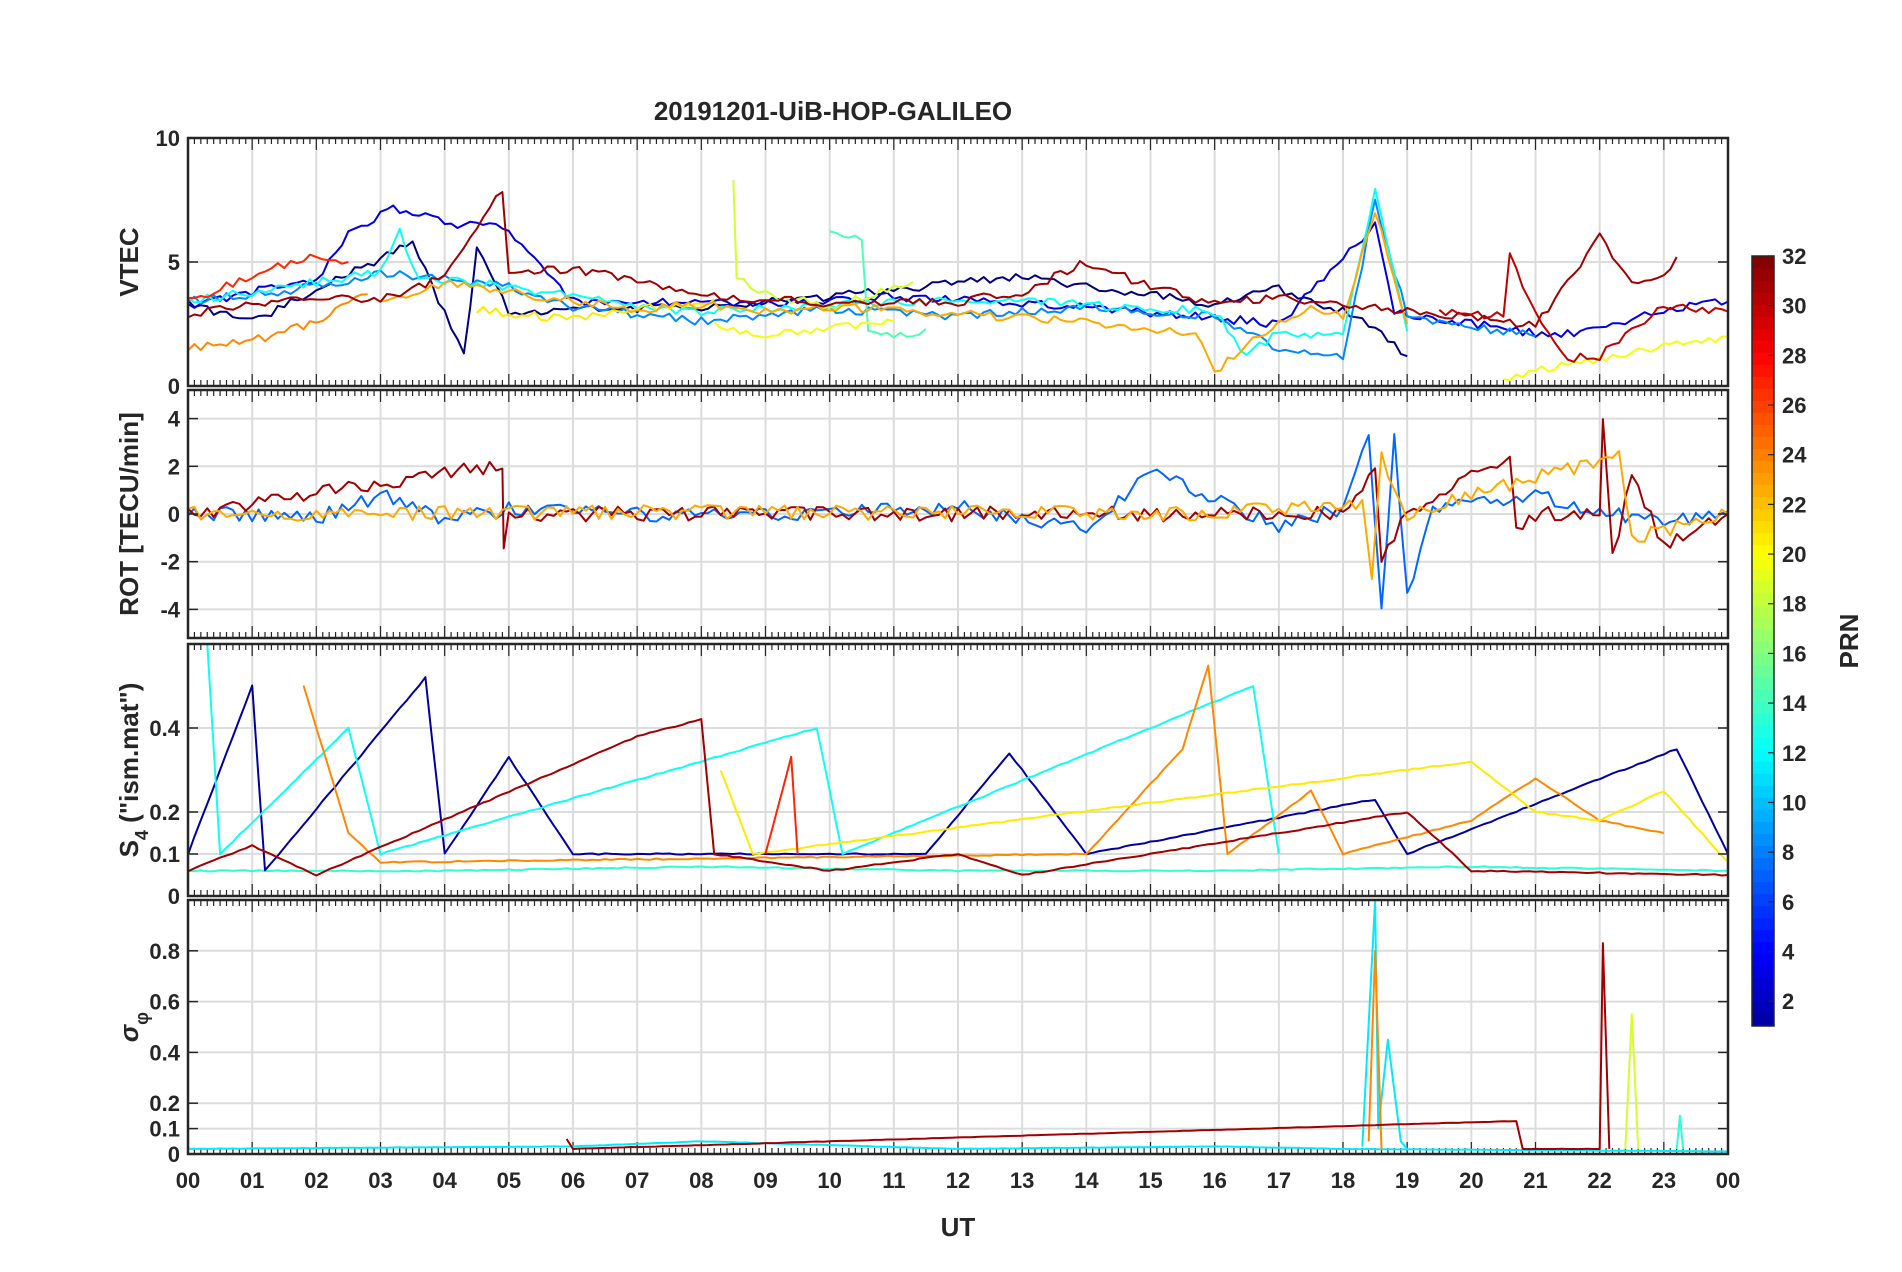  Describe the element at coordinates (1407, 1180) in the screenshot. I see `x-tick-label: 19` at that location.